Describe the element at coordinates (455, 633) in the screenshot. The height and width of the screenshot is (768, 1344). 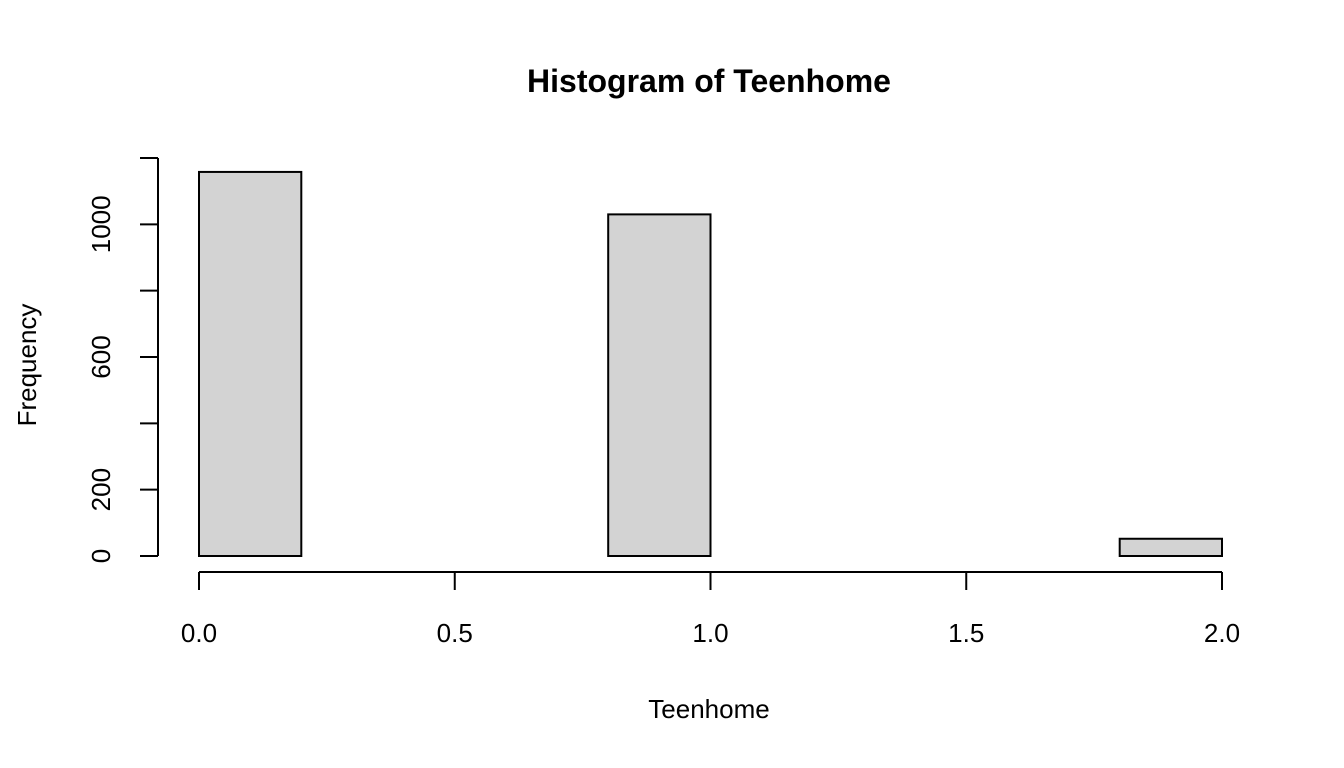
I see `x-tick-label: 0.5` at that location.